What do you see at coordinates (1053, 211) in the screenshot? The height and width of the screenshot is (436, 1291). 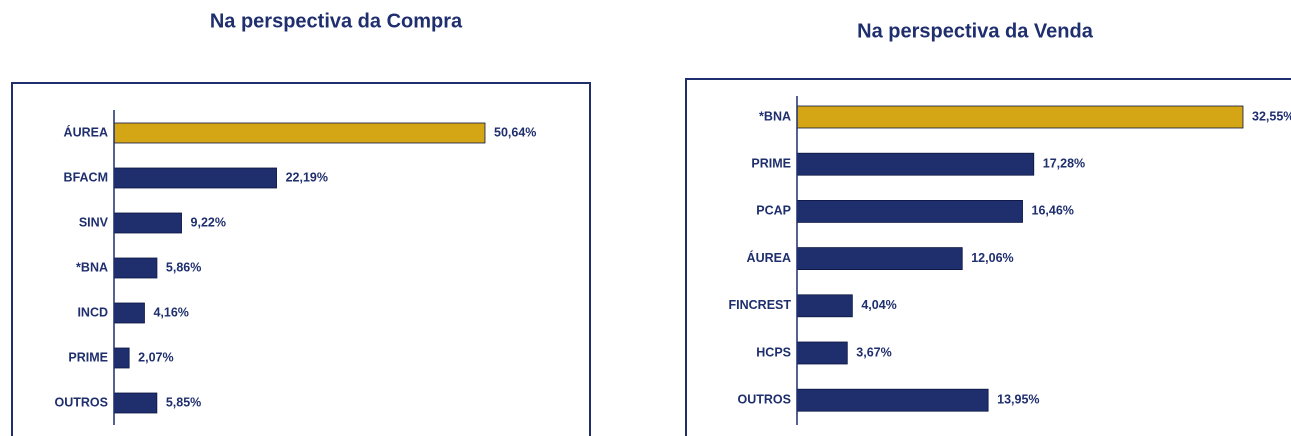 I see `value-label: 16,46%` at bounding box center [1053, 211].